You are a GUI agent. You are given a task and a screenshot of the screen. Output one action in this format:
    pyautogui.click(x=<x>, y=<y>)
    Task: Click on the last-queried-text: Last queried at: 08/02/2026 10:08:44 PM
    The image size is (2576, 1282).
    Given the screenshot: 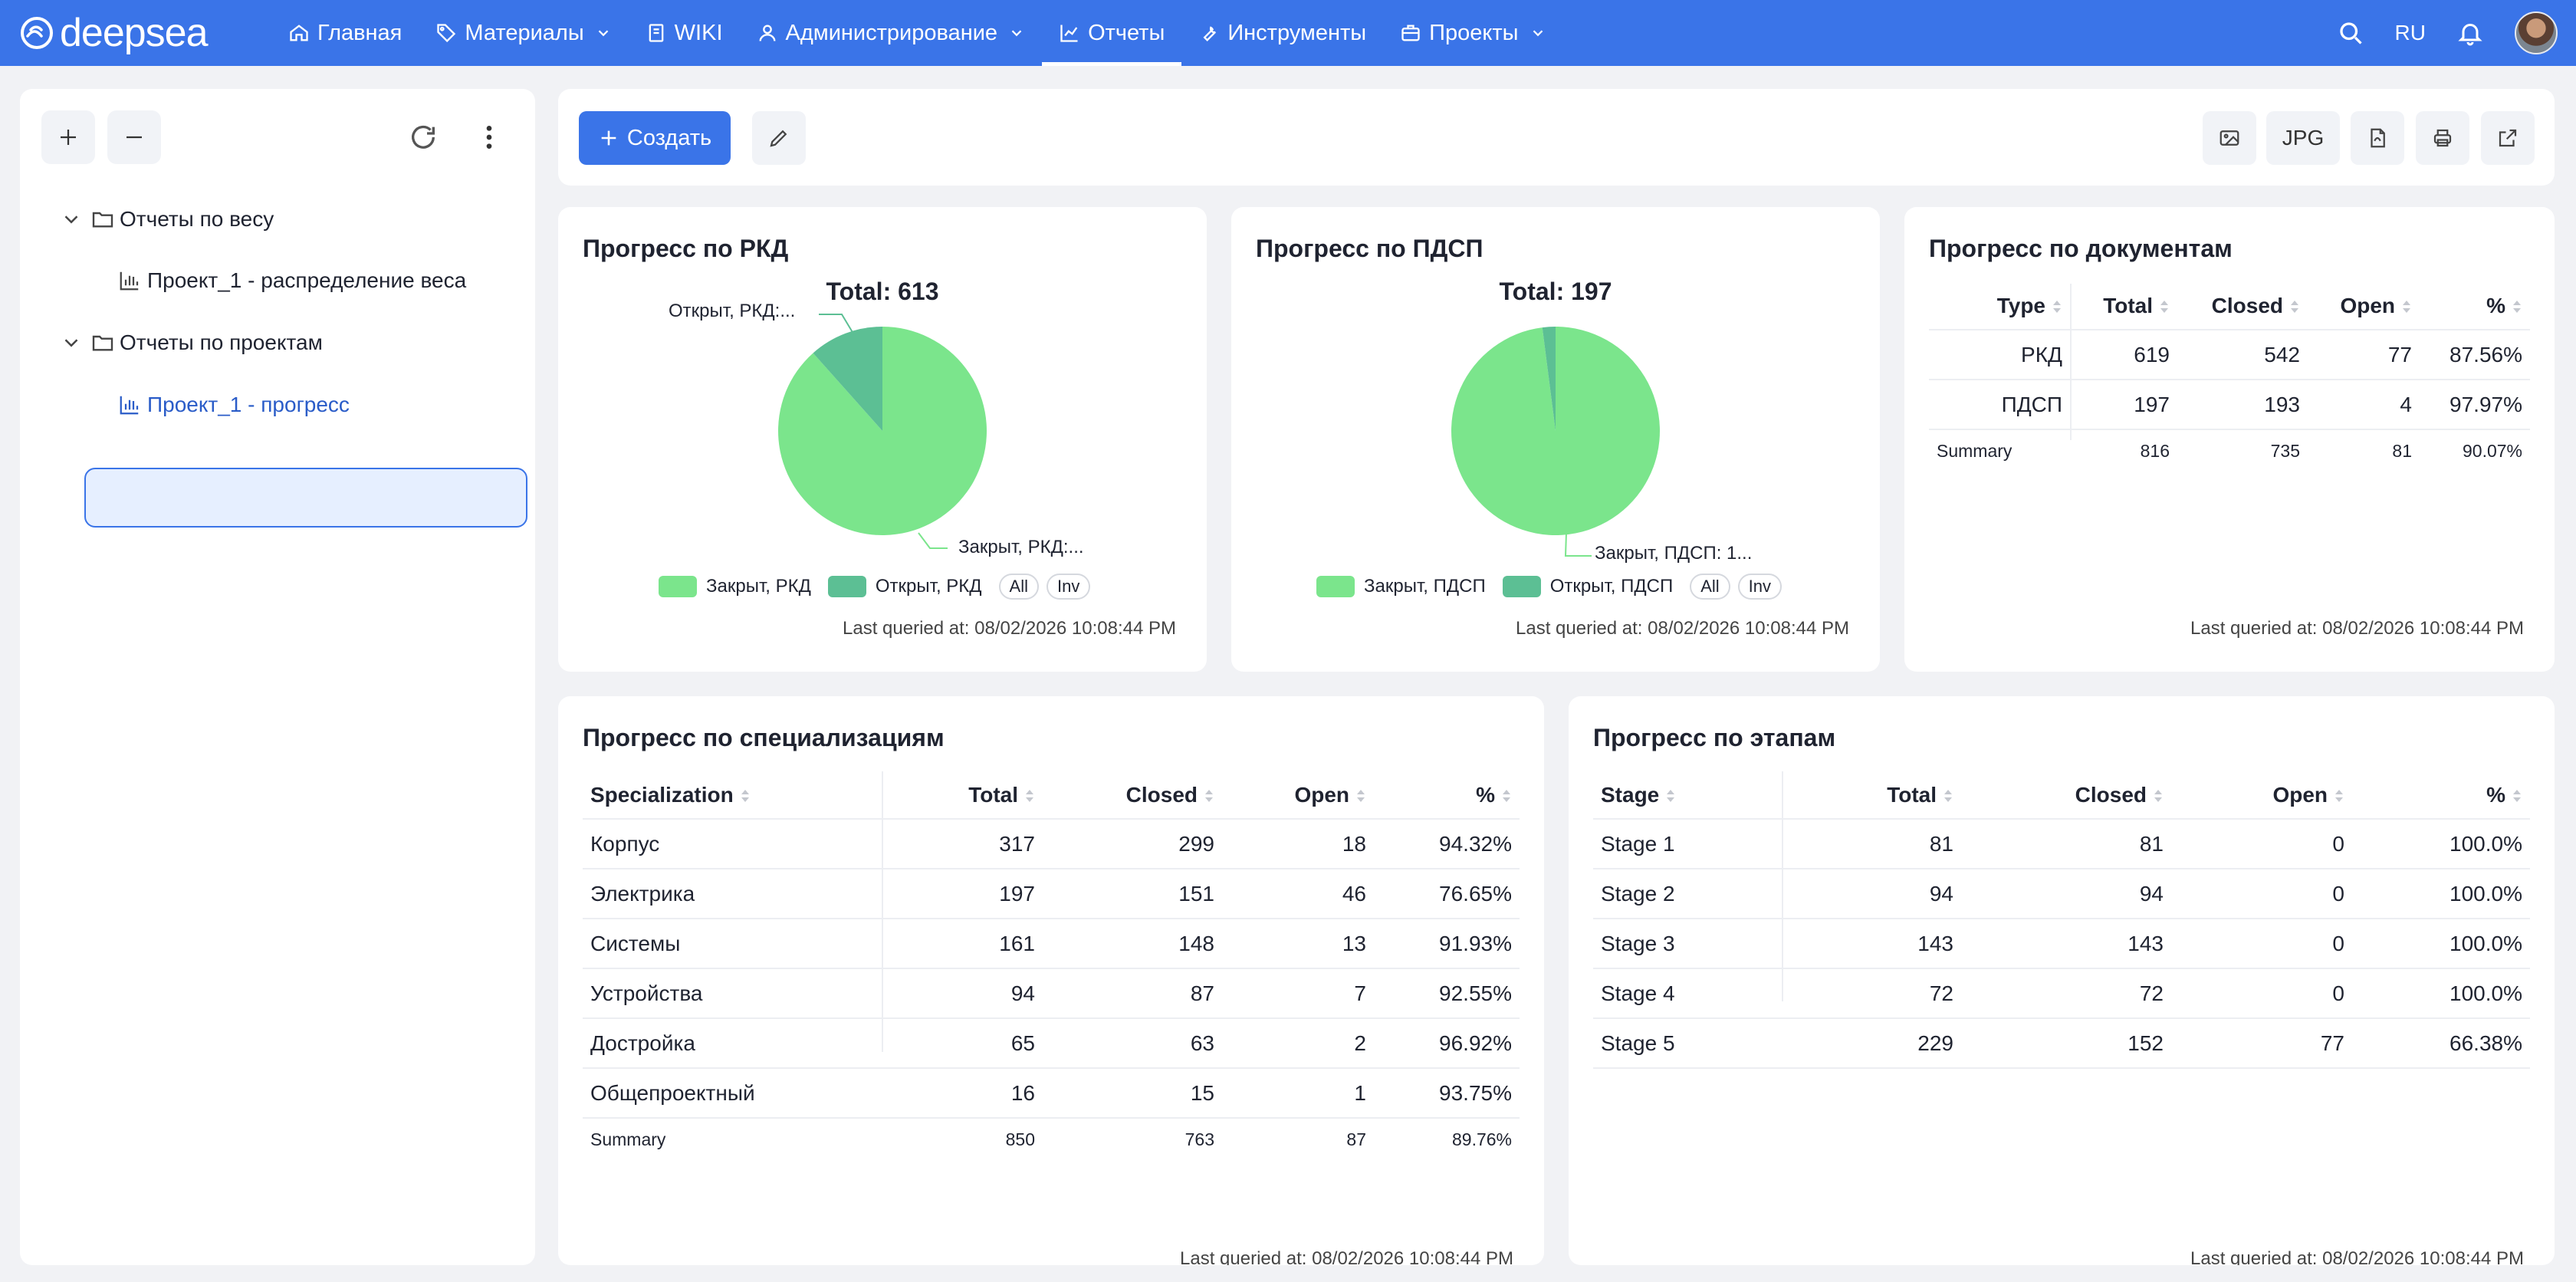 What is the action you would take?
    pyautogui.click(x=2357, y=628)
    